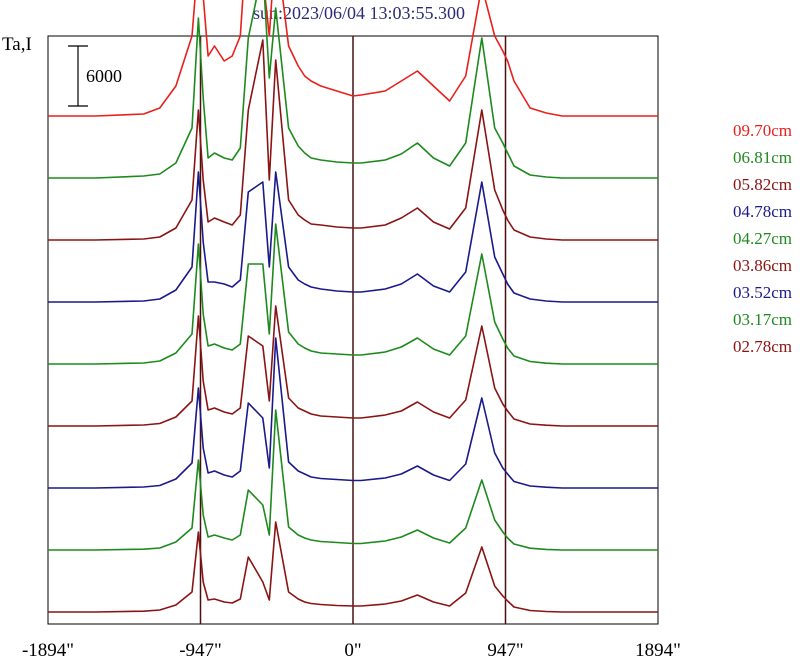  What do you see at coordinates (658, 650) in the screenshot?
I see `x-tick-label-4: 1894"` at bounding box center [658, 650].